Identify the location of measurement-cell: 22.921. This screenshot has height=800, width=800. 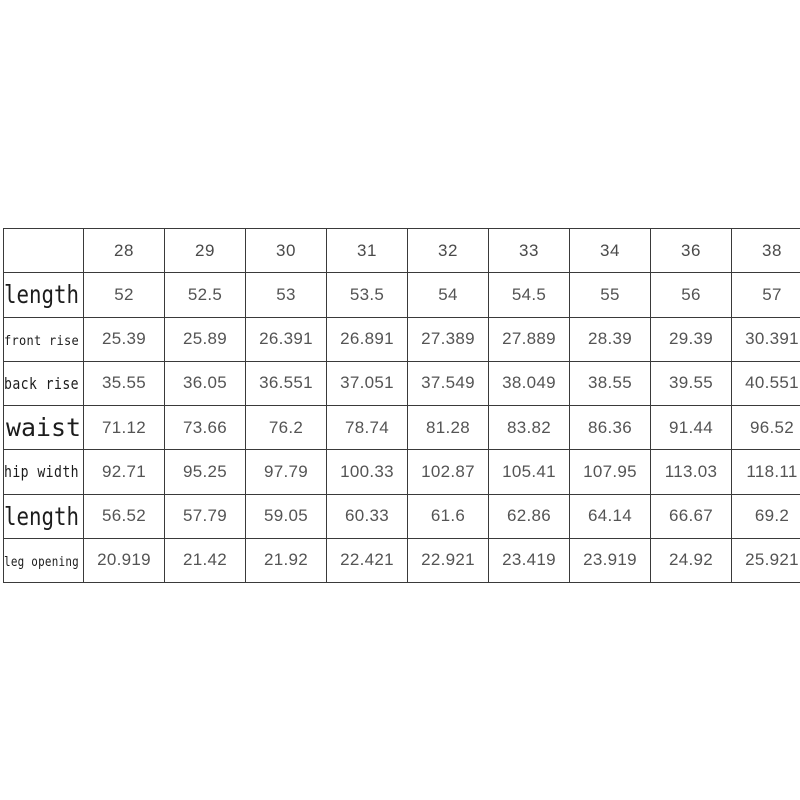
(448, 560).